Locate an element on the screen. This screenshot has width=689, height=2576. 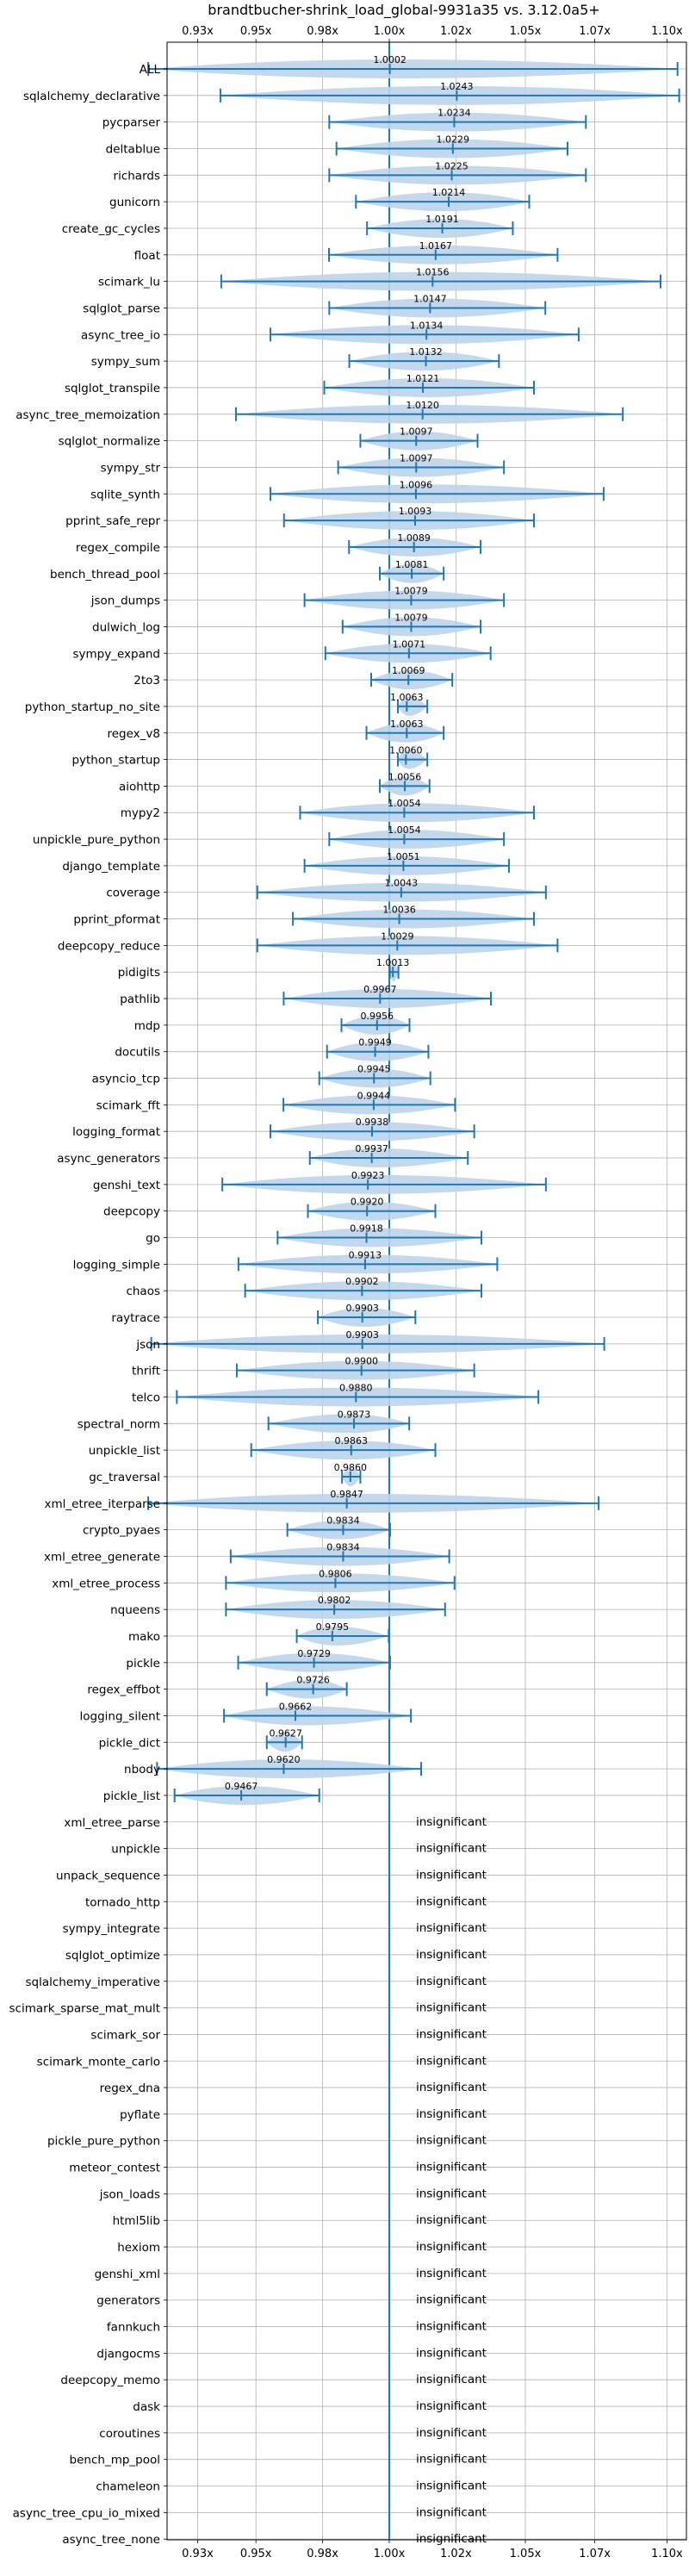
data-label: 1.0013 is located at coordinates (393, 962).